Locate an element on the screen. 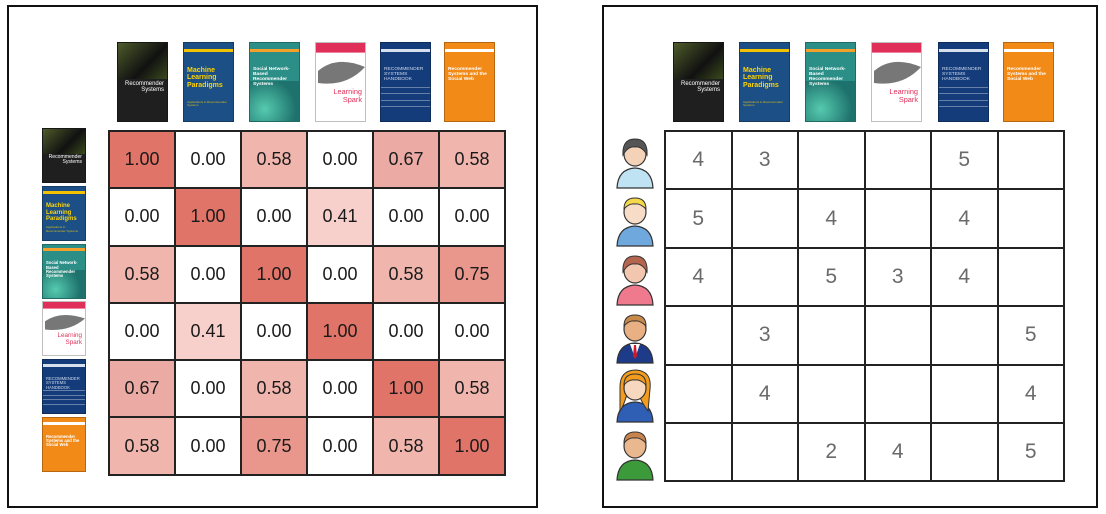  book-cover-recsys-handbook-top-left: RECOMMENDER SYSTEMS HANDBOOK is located at coordinates (405, 82).